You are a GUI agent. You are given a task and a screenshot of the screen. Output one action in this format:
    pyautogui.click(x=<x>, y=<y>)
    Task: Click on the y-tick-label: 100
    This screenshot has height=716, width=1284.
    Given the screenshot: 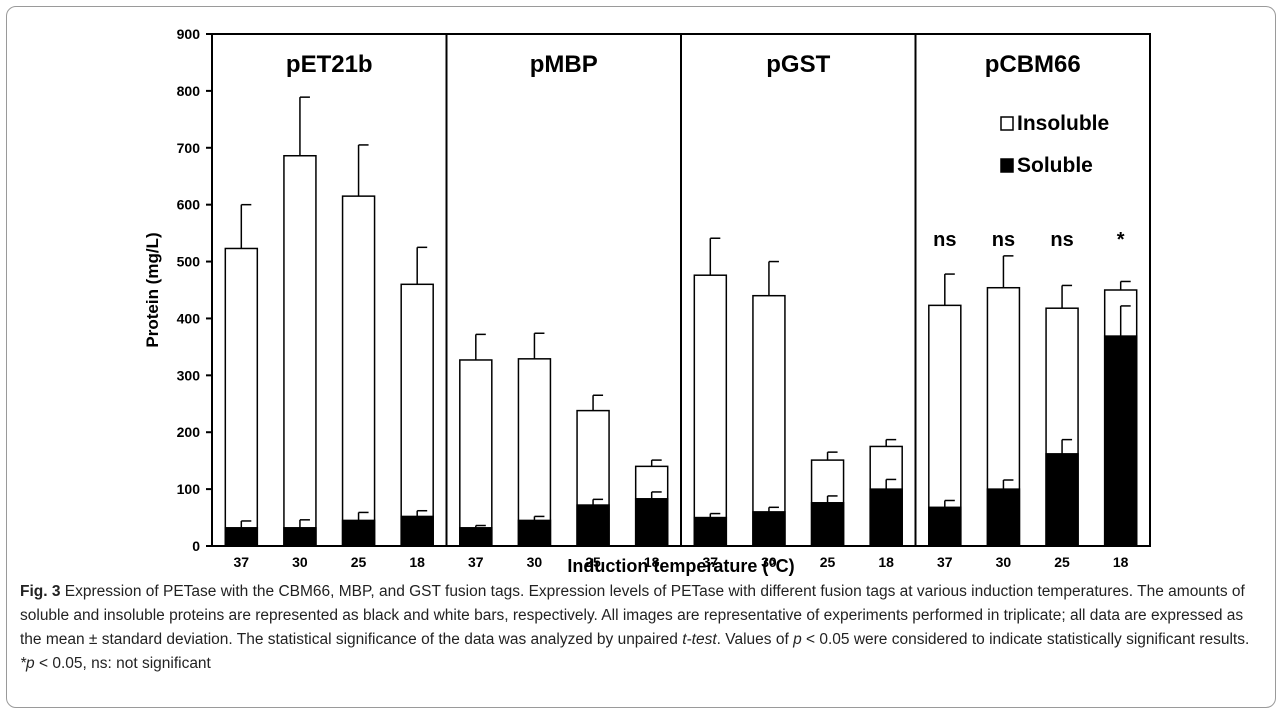 What is the action you would take?
    pyautogui.click(x=189, y=489)
    